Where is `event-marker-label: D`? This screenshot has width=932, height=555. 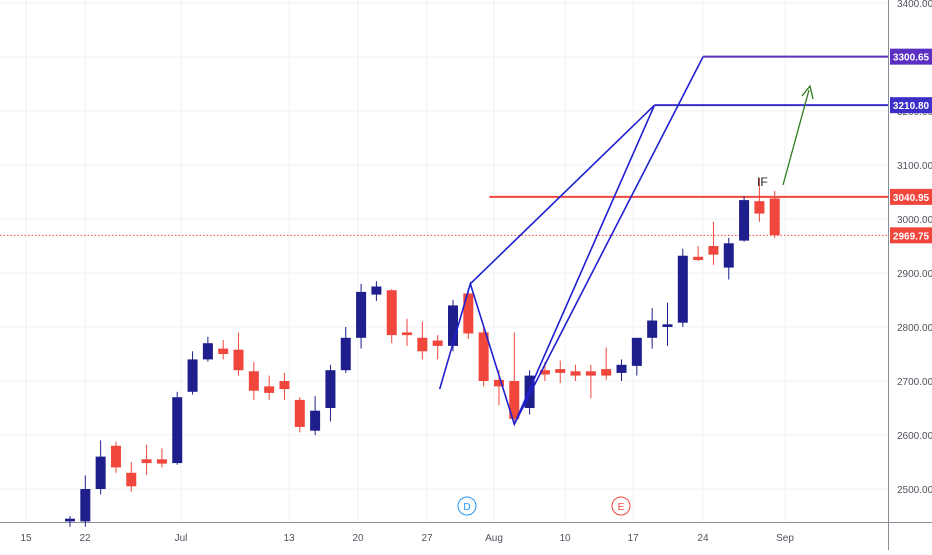
event-marker-label: D is located at coordinates (466, 507).